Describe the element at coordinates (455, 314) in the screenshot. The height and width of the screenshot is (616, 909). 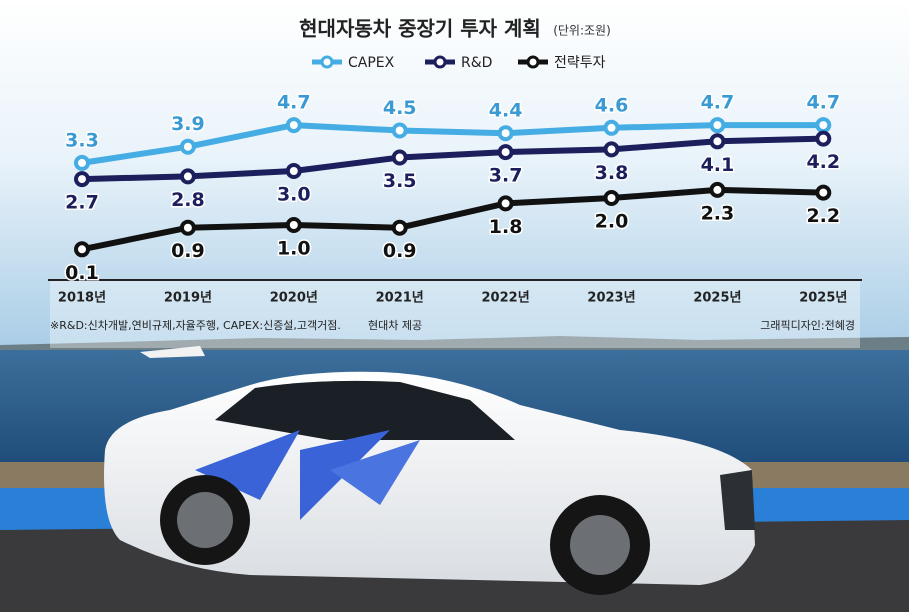
I see `label-backdrop` at that location.